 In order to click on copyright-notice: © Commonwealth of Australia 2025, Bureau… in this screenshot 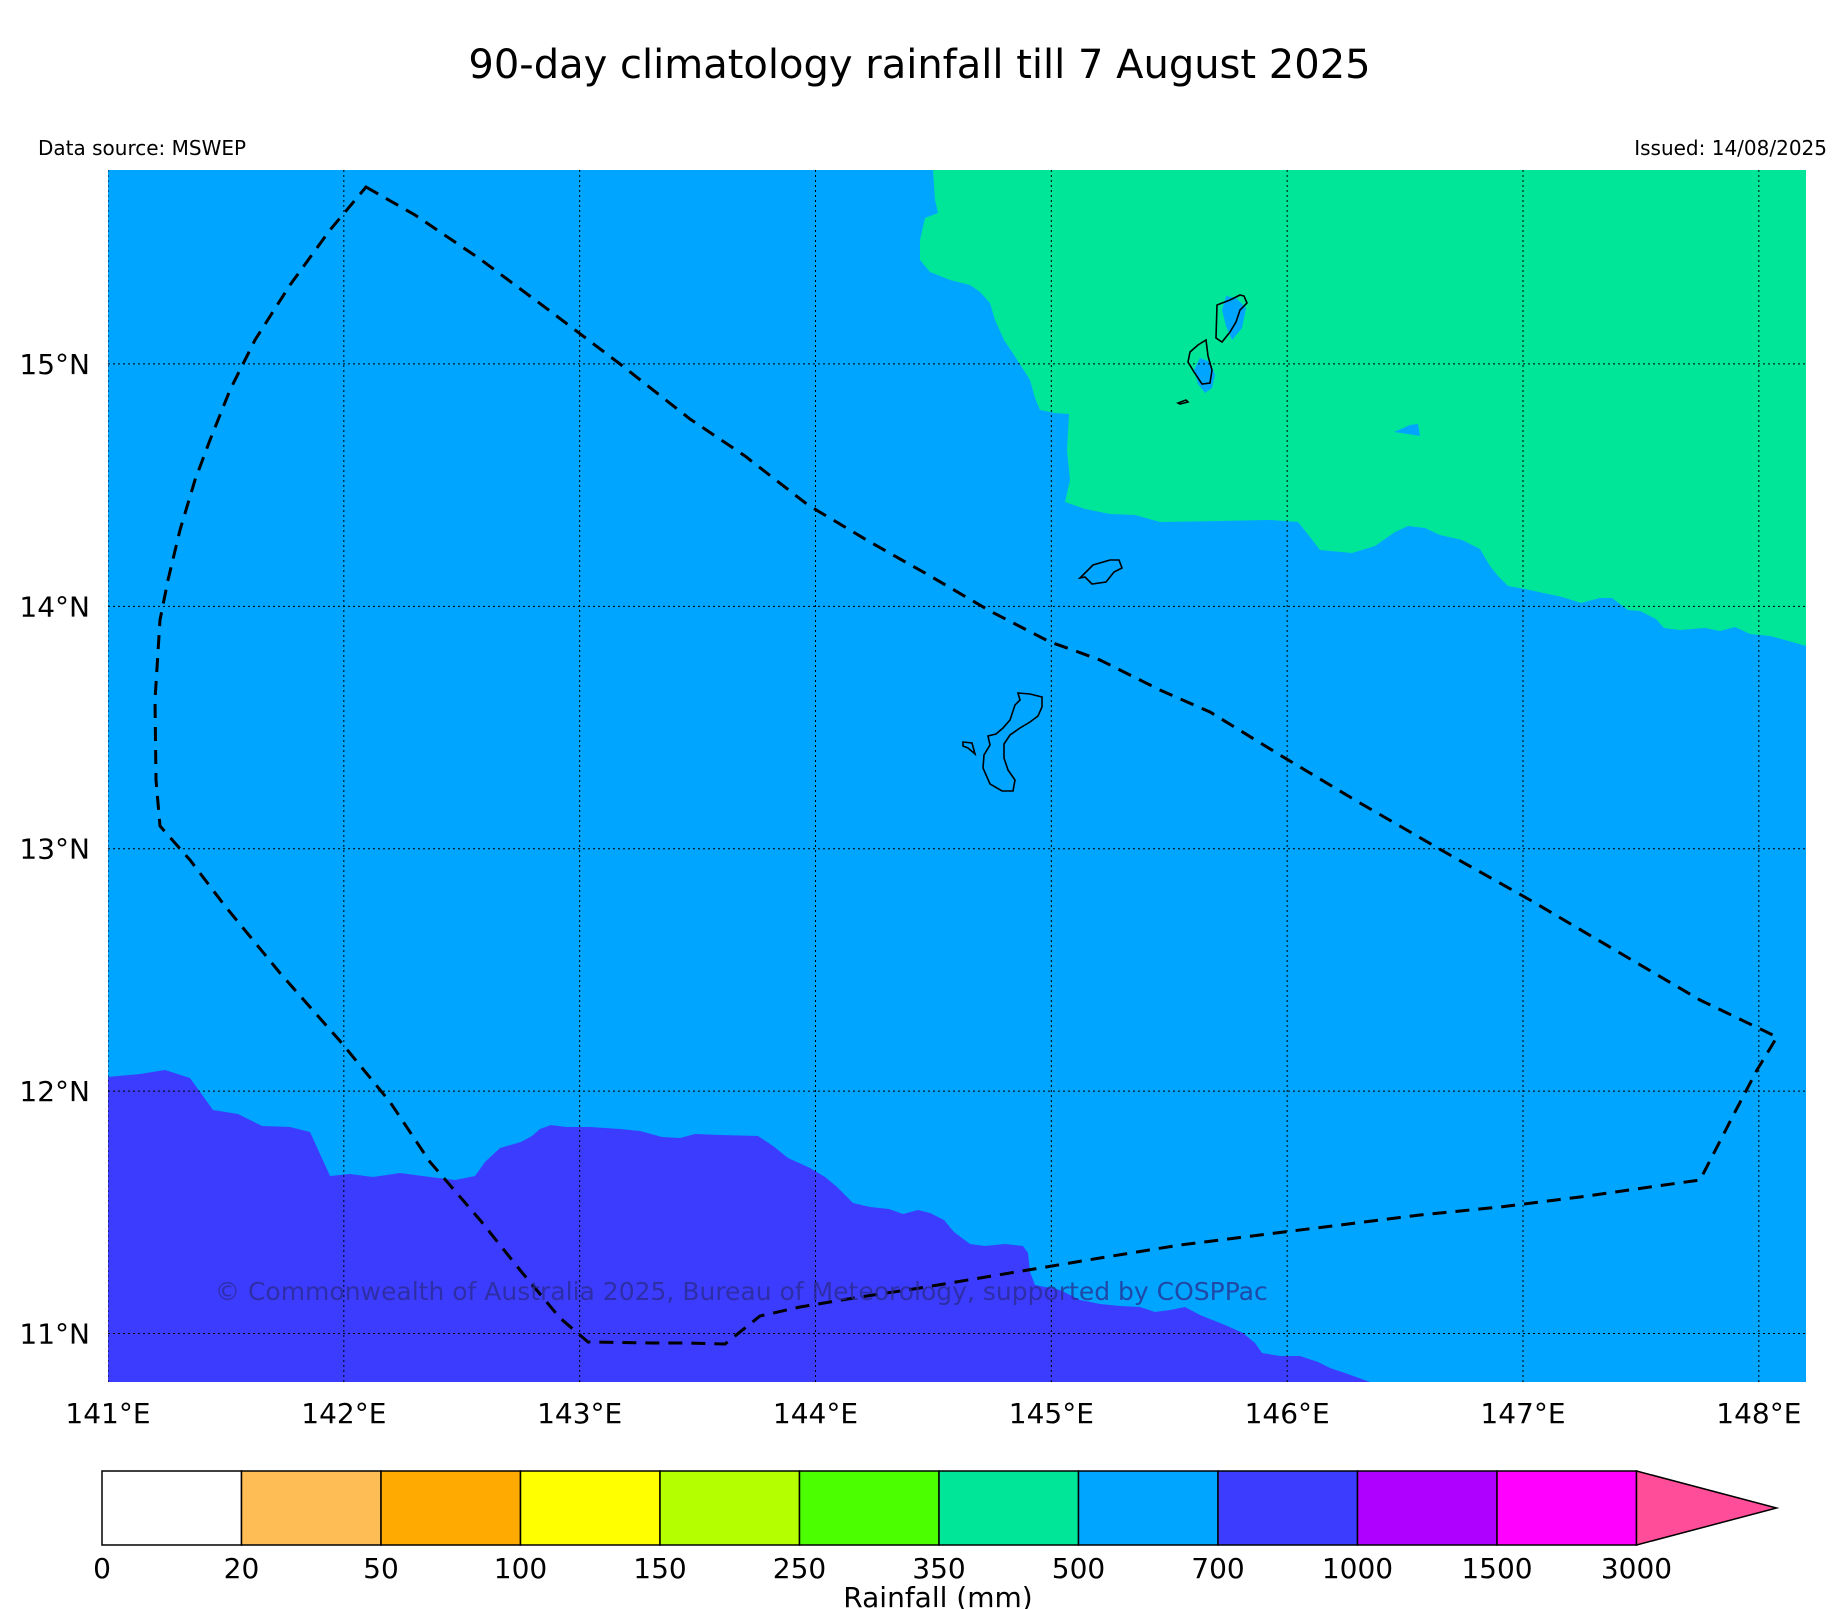, I will do `click(741, 1291)`.